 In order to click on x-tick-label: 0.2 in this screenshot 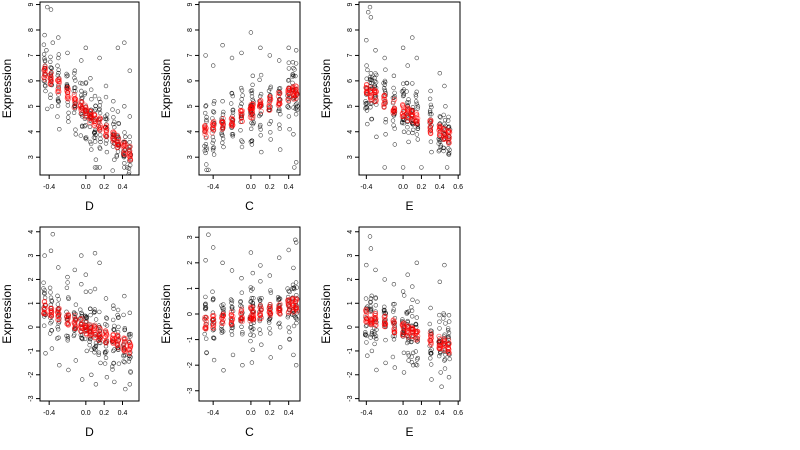, I will do `click(104, 413)`.